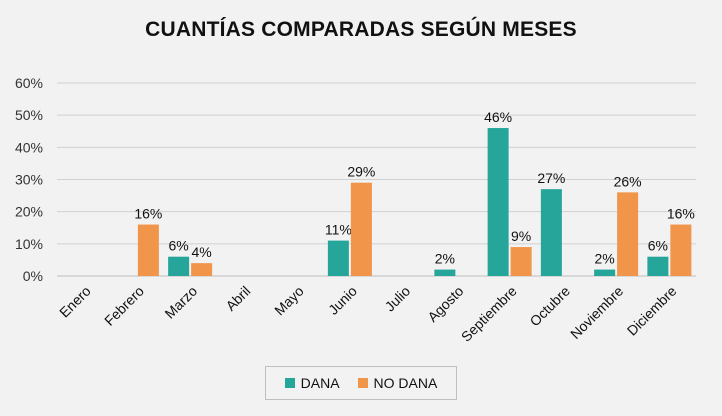  I want to click on x-tick-label: Julio, so click(398, 299).